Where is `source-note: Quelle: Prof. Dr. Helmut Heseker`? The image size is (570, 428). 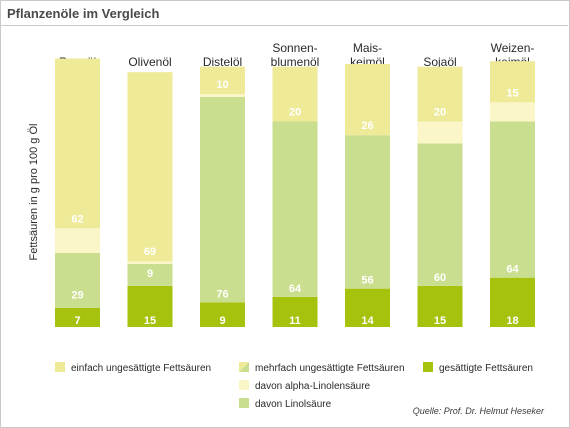
source-note: Quelle: Prof. Dr. Helmut Heseker is located at coordinates (478, 411).